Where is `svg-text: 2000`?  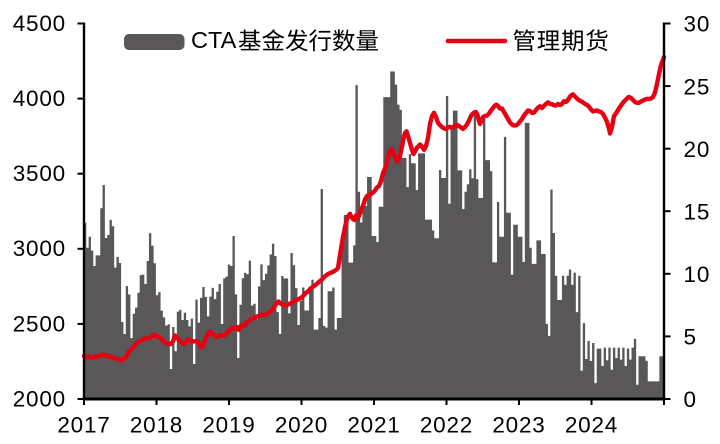 svg-text: 2000 is located at coordinates (39, 398).